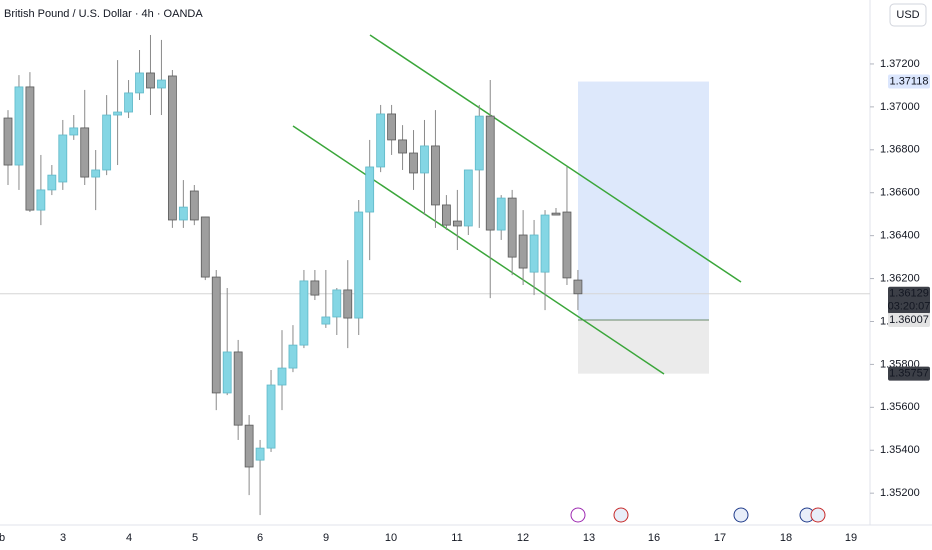 This screenshot has height=550, width=932. Describe the element at coordinates (900, 278) in the screenshot. I see `y-tick-label: 1.36200` at that location.